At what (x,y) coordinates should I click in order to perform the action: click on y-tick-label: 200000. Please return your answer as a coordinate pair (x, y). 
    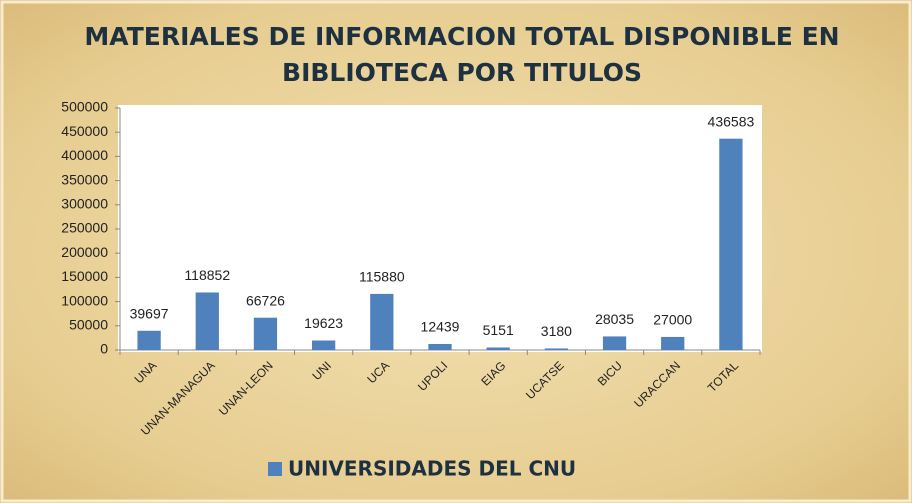
    Looking at the image, I should click on (84, 252).